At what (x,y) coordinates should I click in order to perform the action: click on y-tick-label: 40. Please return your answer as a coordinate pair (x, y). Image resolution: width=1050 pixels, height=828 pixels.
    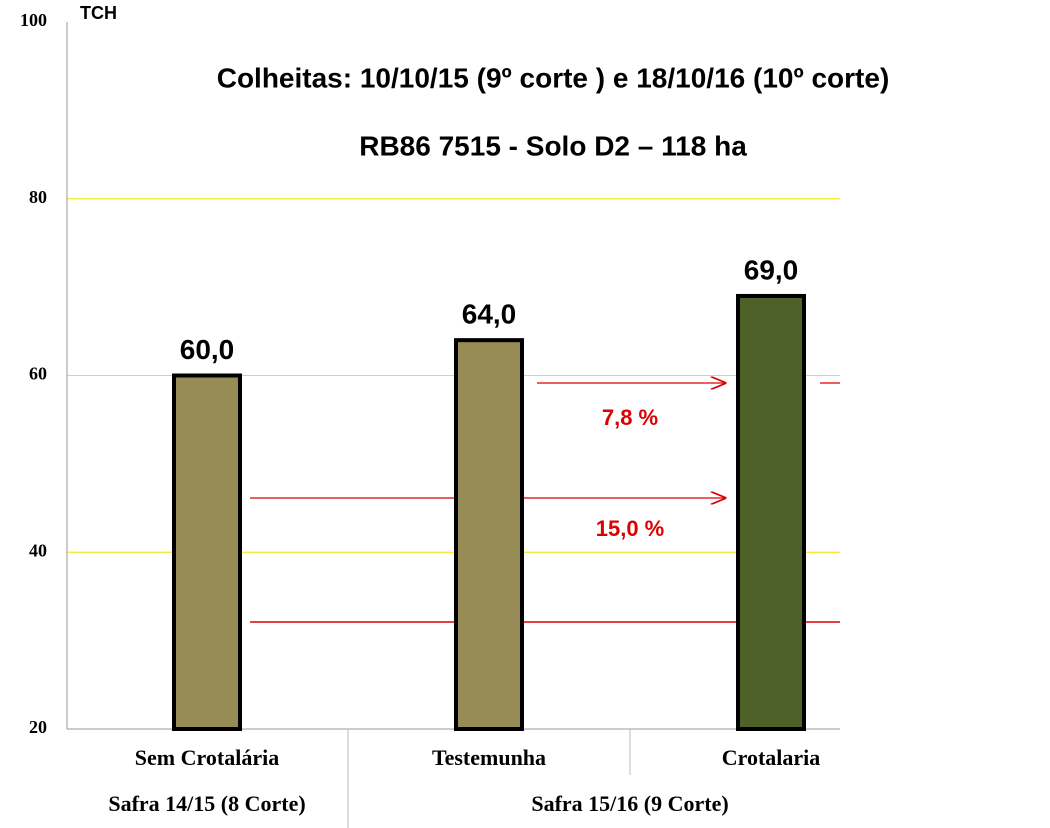
    Looking at the image, I should click on (38, 550).